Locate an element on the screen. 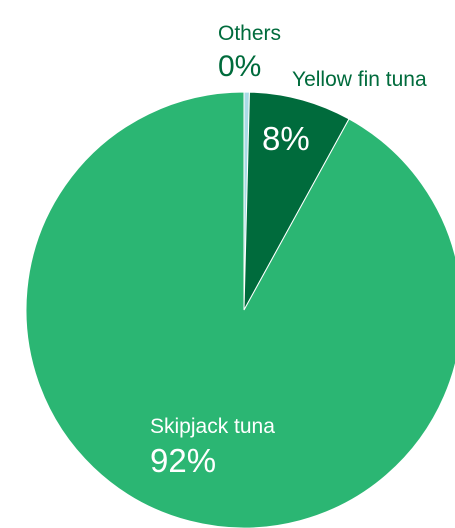 This screenshot has width=455, height=528. others-value: 0% is located at coordinates (239, 66).